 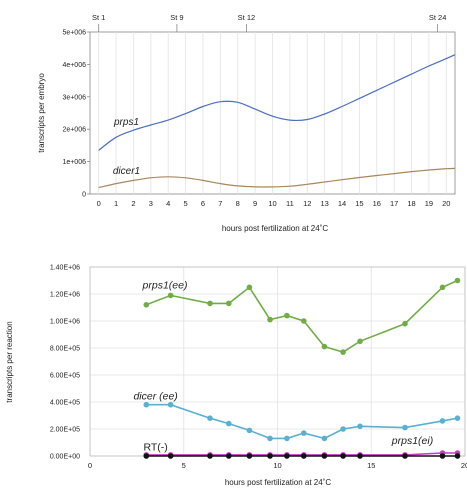 What do you see at coordinates (411, 203) in the screenshot?
I see `top-x-tick-label: 18` at bounding box center [411, 203].